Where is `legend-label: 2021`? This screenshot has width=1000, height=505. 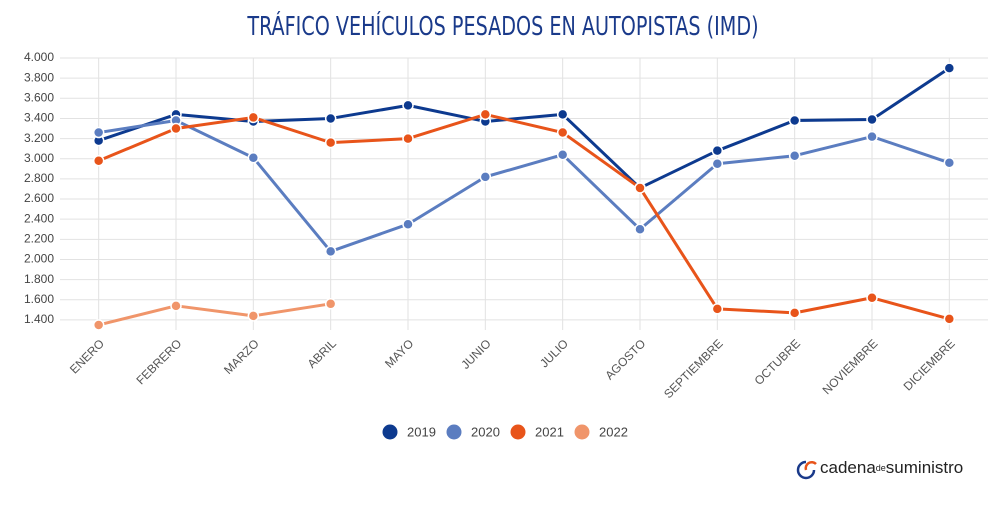
legend-label: 2021 is located at coordinates (549, 431).